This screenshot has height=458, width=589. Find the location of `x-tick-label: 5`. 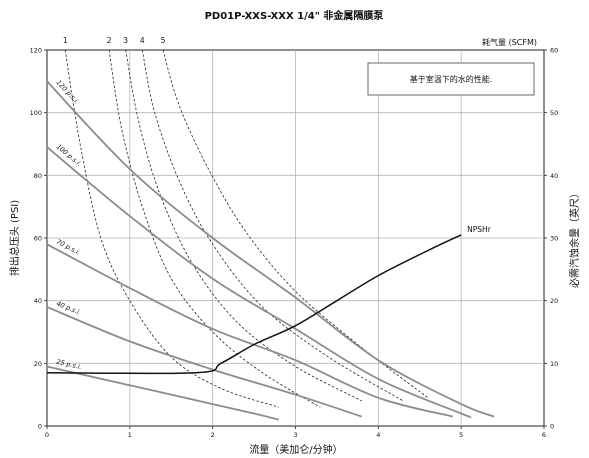

x-tick-label: 5 is located at coordinates (461, 435).